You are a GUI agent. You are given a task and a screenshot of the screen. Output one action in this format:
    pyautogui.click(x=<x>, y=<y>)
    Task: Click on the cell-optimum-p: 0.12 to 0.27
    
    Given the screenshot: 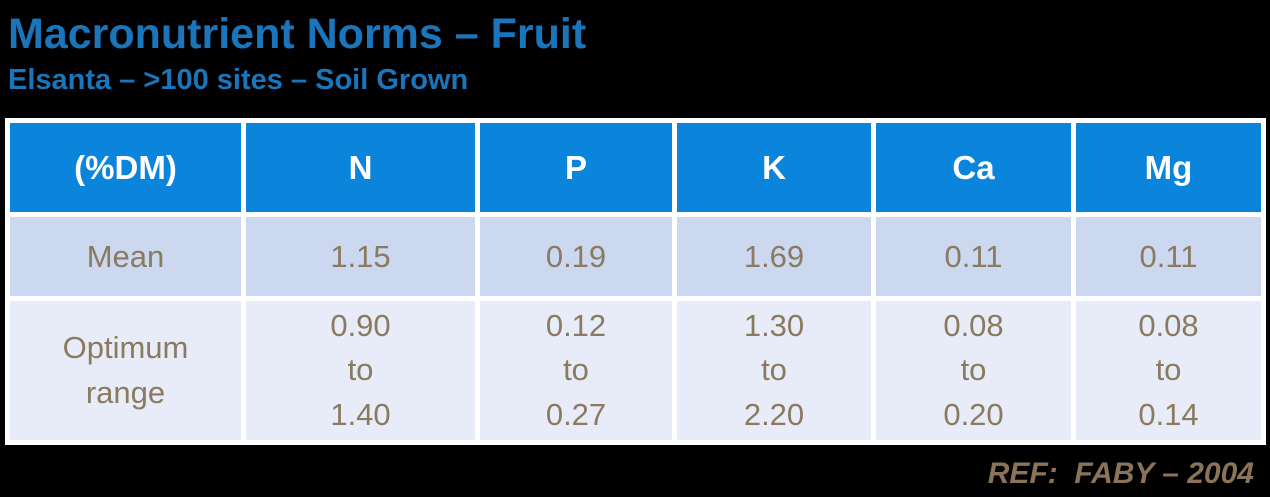 What is the action you would take?
    pyautogui.click(x=576, y=370)
    